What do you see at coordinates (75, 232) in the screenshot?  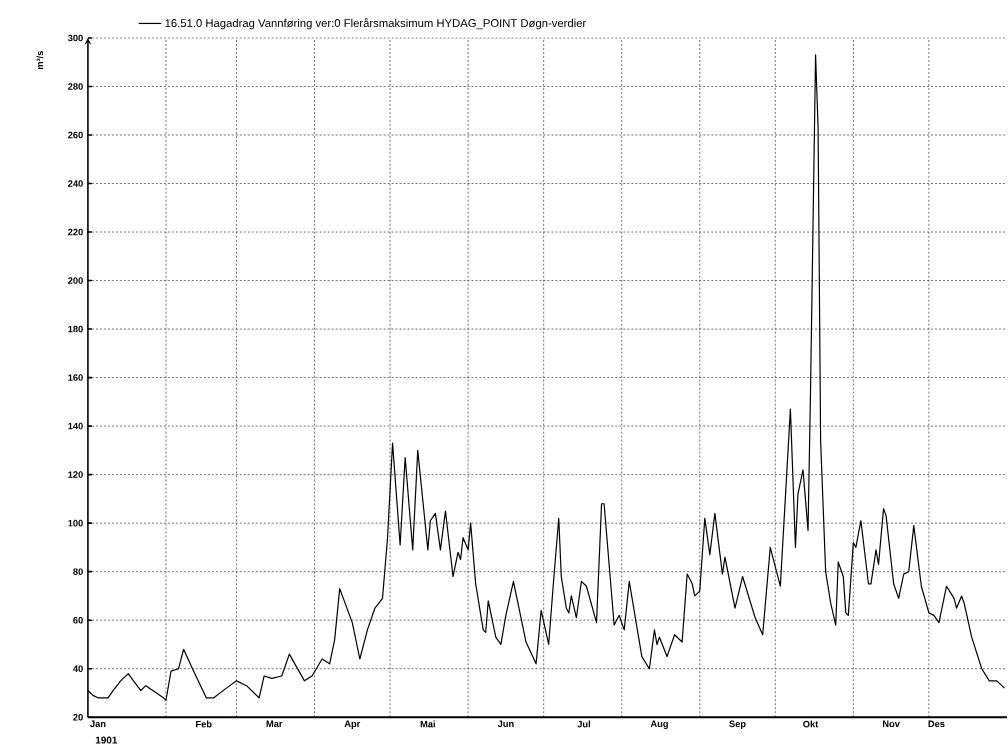 I see `y-tick-label: 220` at bounding box center [75, 232].